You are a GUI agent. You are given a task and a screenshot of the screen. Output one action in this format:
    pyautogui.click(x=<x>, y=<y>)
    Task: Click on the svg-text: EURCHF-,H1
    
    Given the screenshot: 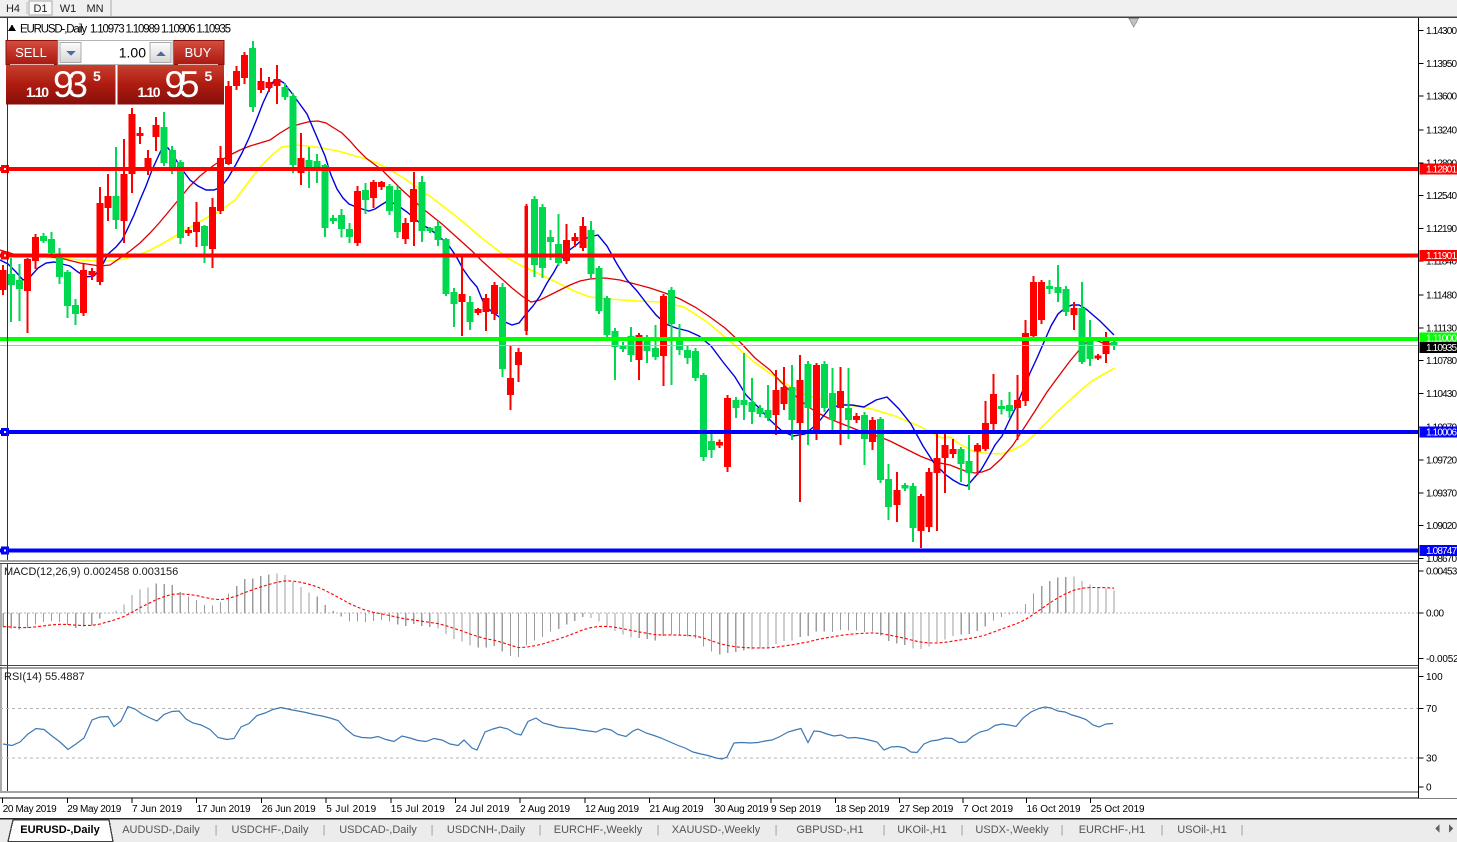 What is the action you would take?
    pyautogui.click(x=1112, y=830)
    